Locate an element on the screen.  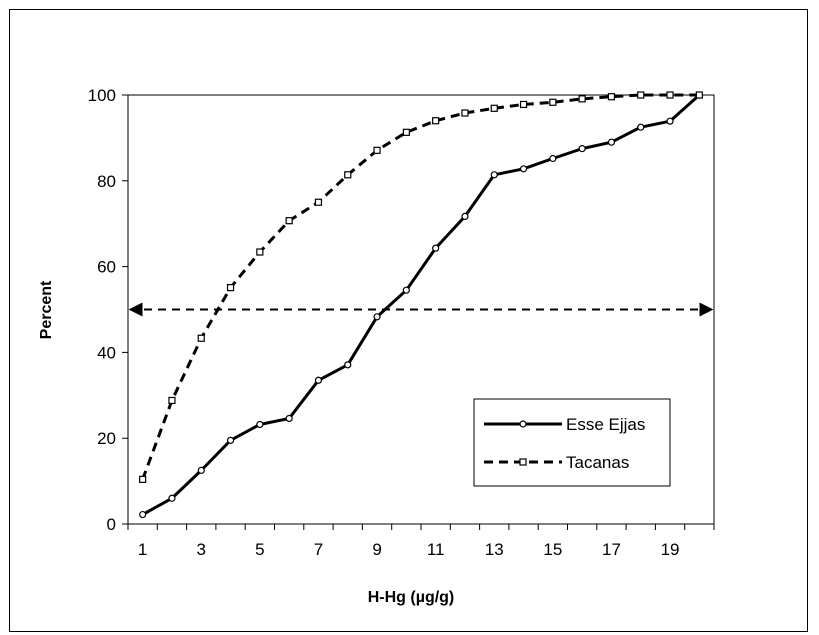
legend-label-tacanas: Tacanas is located at coordinates (597, 462).